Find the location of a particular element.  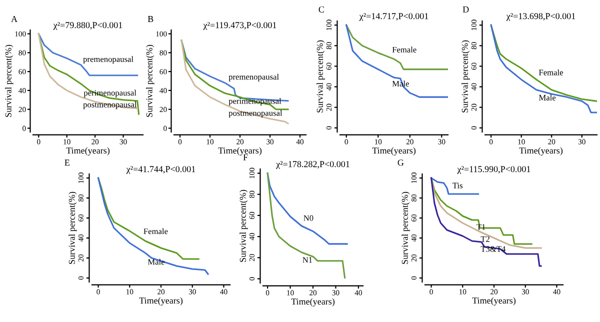

chart-title: χ²=115.990,P<0.001 is located at coordinates (493, 170).